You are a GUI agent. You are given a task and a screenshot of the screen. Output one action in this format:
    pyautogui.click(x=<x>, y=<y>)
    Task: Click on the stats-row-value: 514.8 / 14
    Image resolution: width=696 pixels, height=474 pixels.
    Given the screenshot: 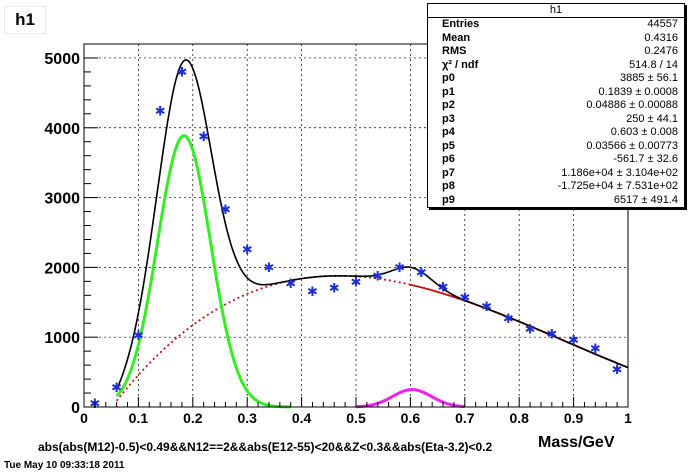 What is the action you would take?
    pyautogui.click(x=653, y=64)
    